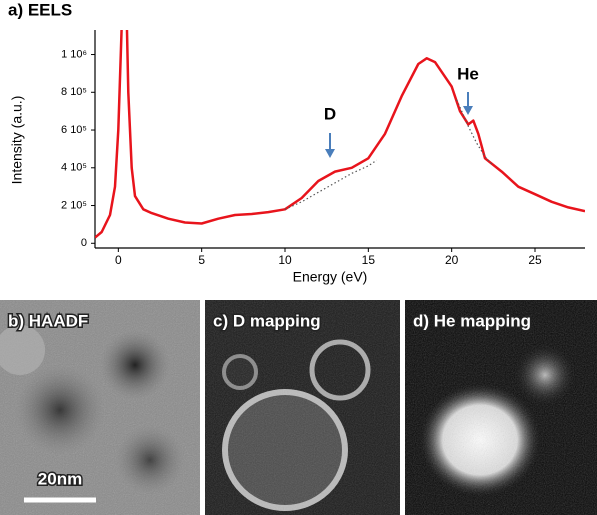 The height and width of the screenshot is (515, 597). What do you see at coordinates (84, 243) in the screenshot?
I see `y-tick-label: 0` at bounding box center [84, 243].